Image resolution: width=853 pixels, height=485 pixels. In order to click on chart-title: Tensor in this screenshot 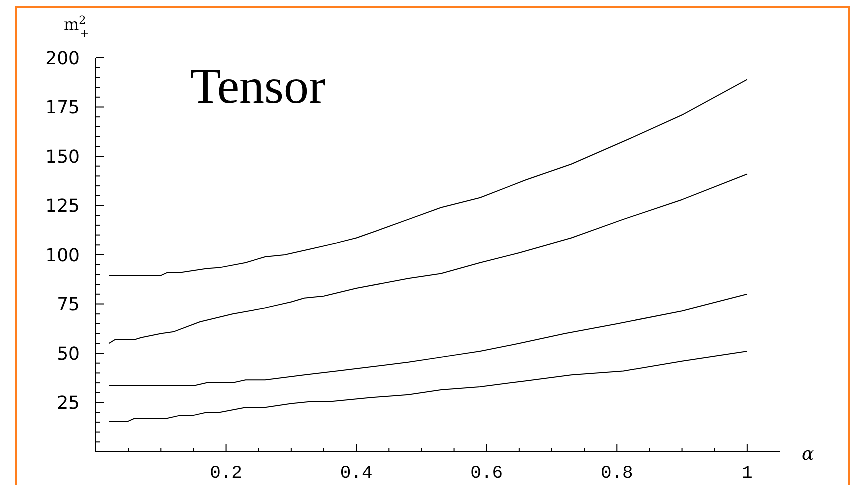, I will do `click(258, 86)`.